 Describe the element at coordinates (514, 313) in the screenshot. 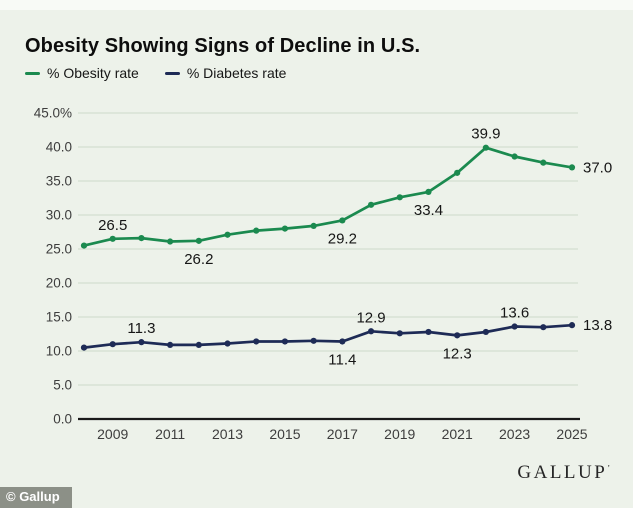

I see `diabetes-point-label: 13.6` at that location.